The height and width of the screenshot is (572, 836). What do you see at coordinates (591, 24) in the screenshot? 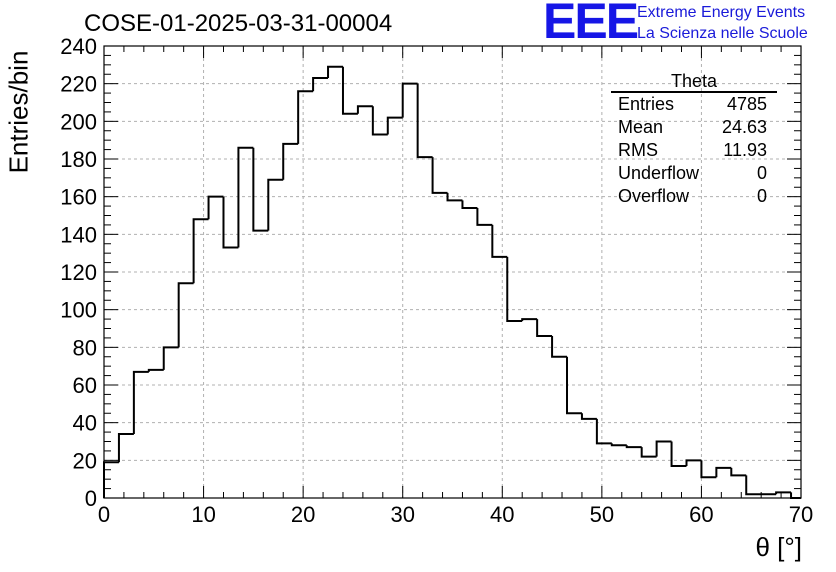
I see `eee-logo: EEE` at bounding box center [591, 24].